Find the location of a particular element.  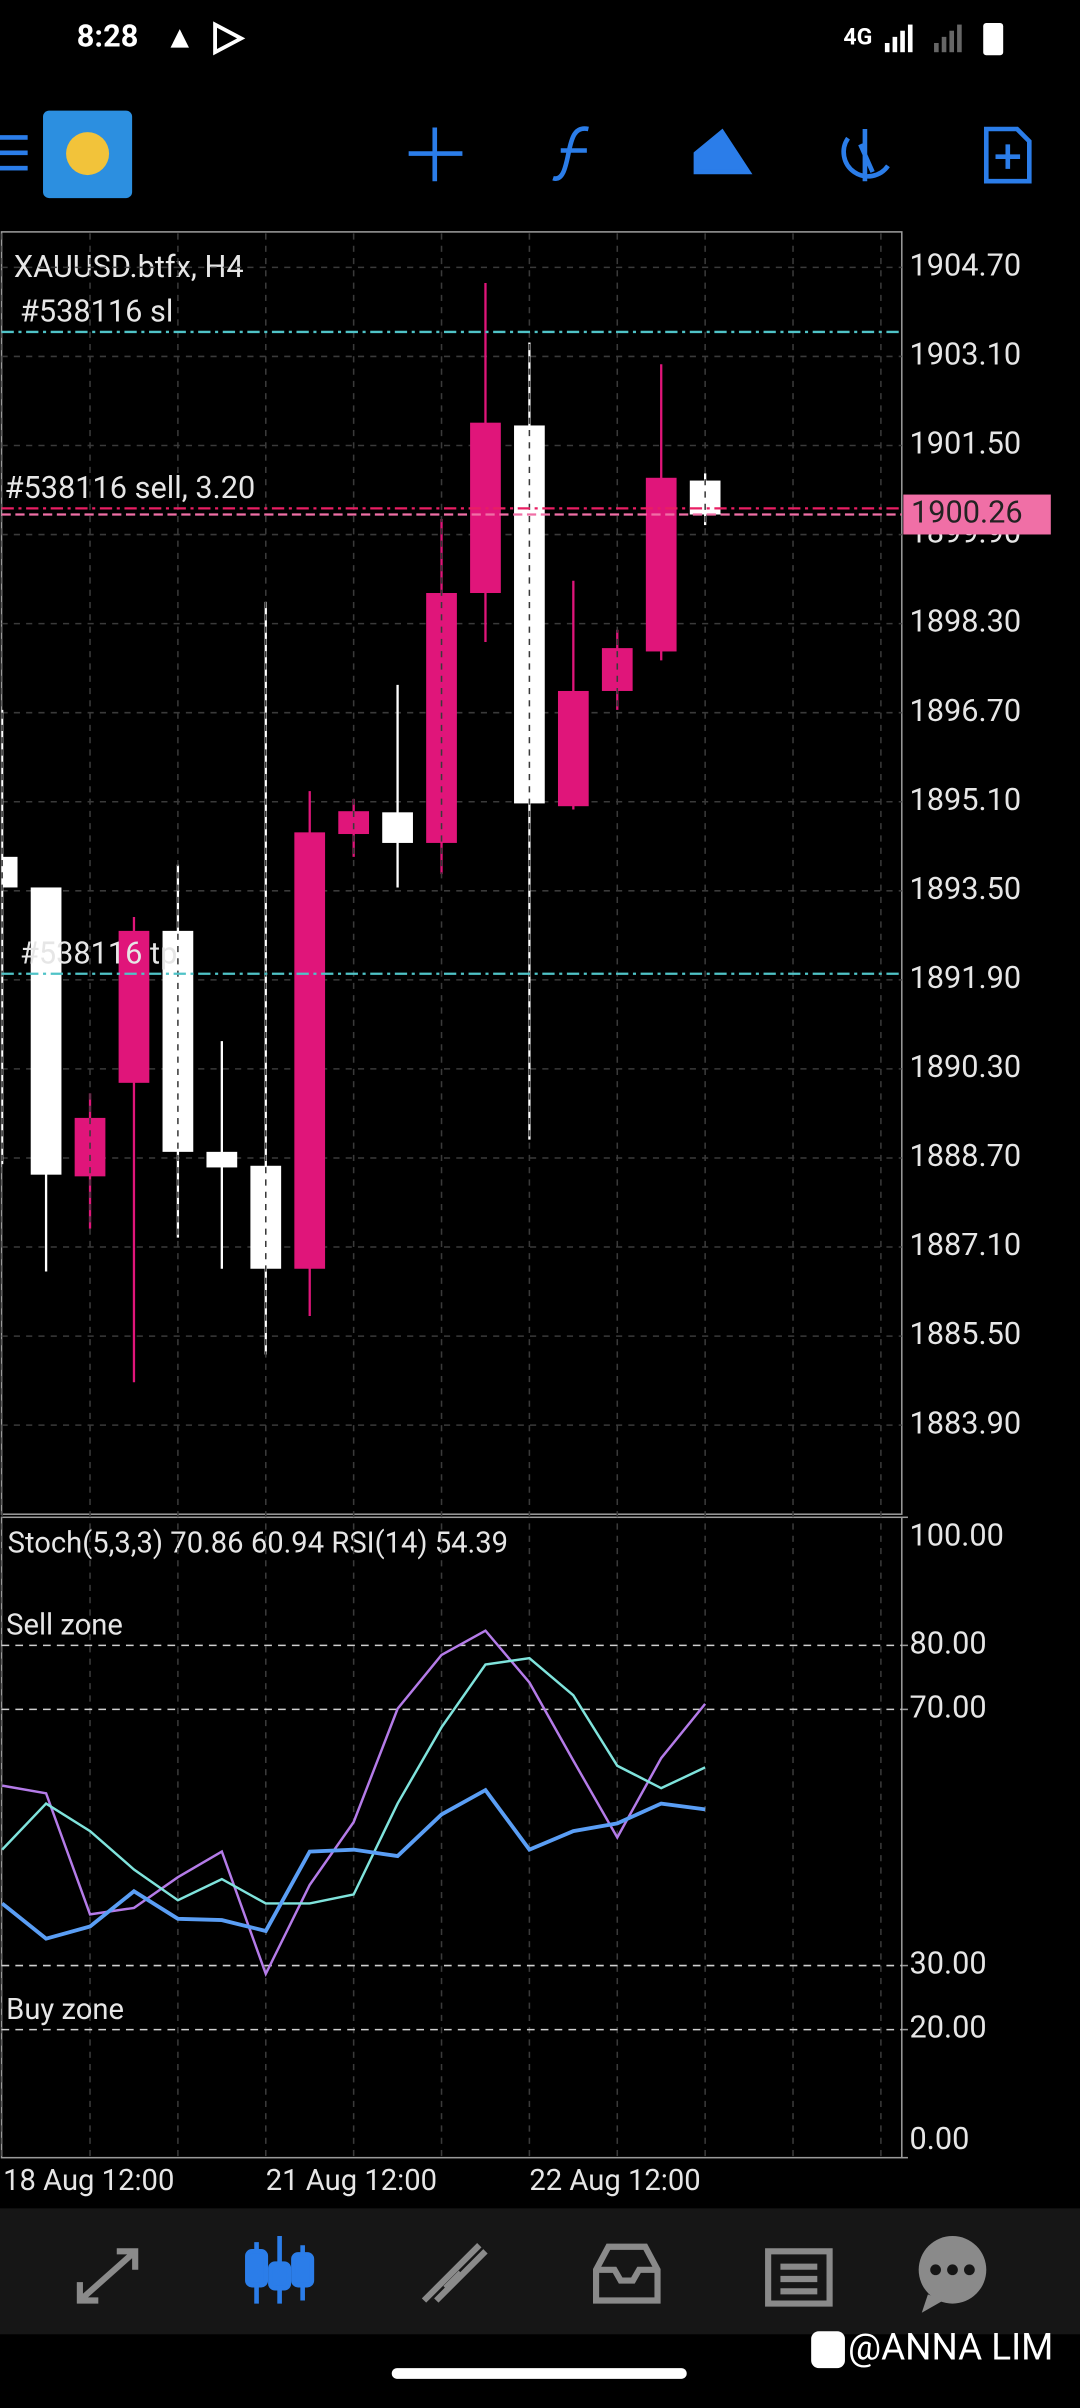

indicator-title: Stoch(5,3,3) 70.86 60.94 RSI(14) 54.39 is located at coordinates (258, 1544).